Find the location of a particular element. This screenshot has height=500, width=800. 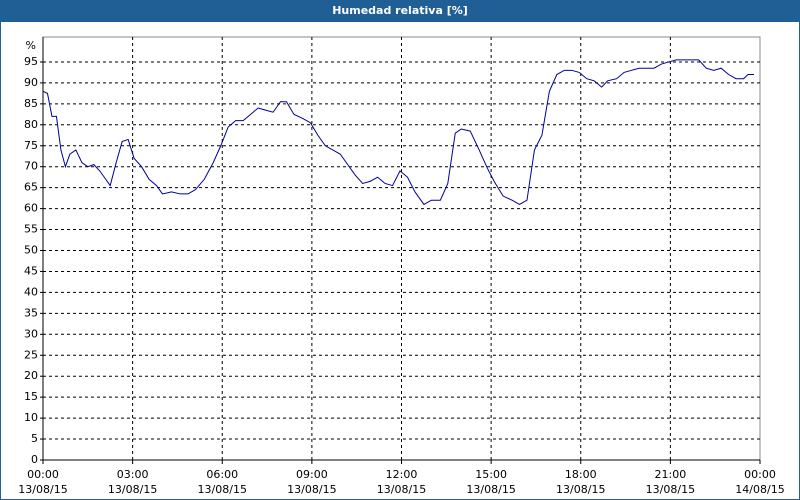

y-tick-label: 75 is located at coordinates (31, 145).